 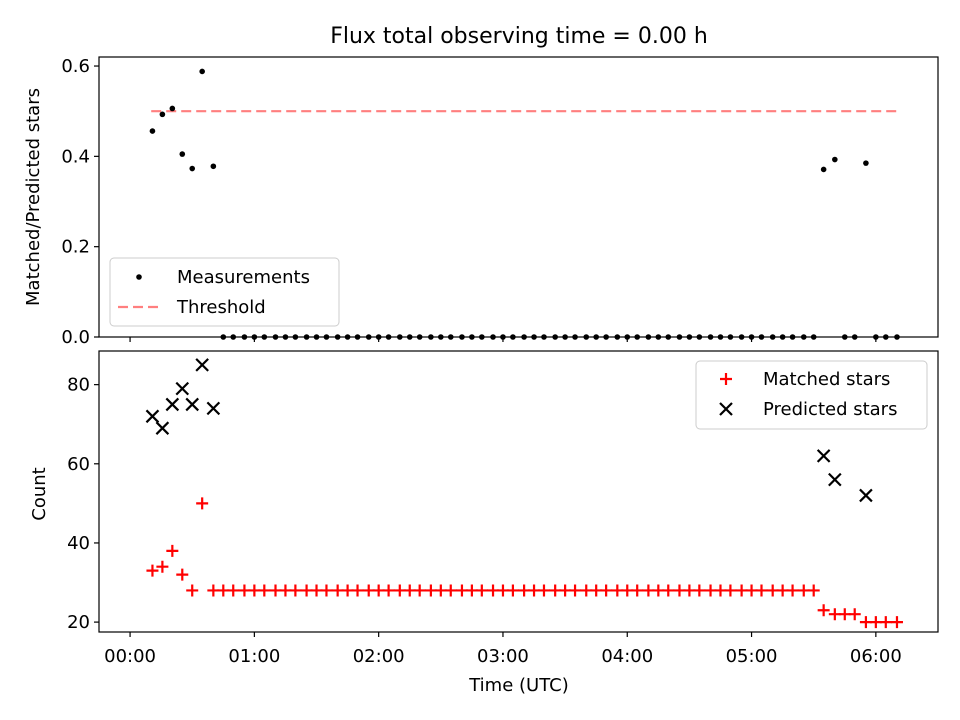 What do you see at coordinates (379, 656) in the screenshot?
I see `x-tick-label: 02:00` at bounding box center [379, 656].